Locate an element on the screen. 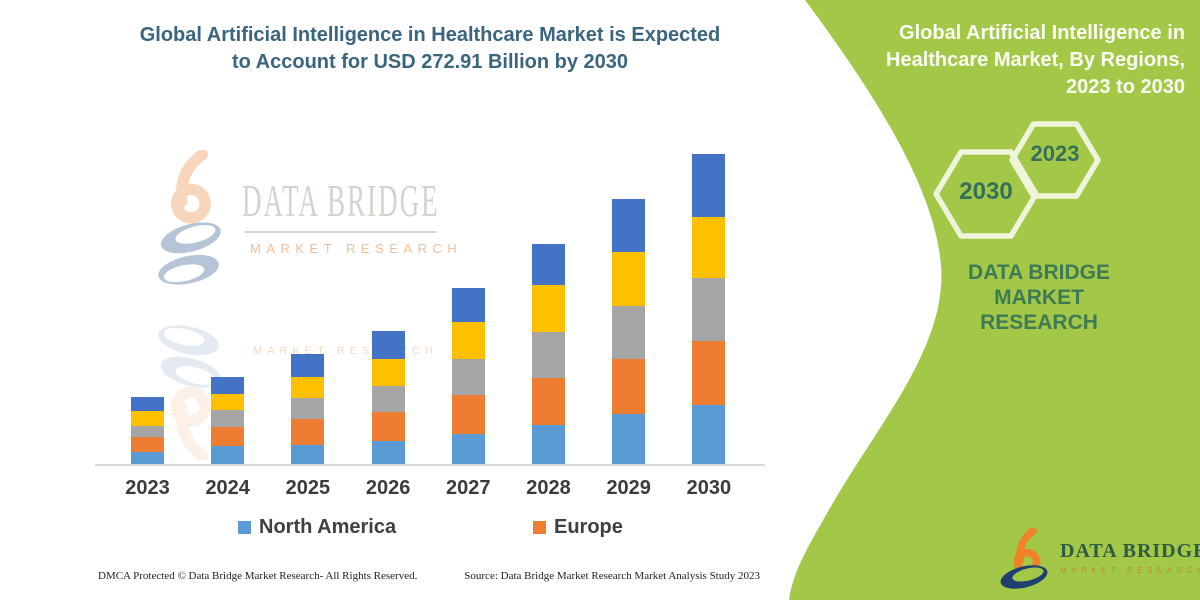 Image resolution: width=1200 pixels, height=600 pixels. legend-item-europe: Europe is located at coordinates (578, 527).